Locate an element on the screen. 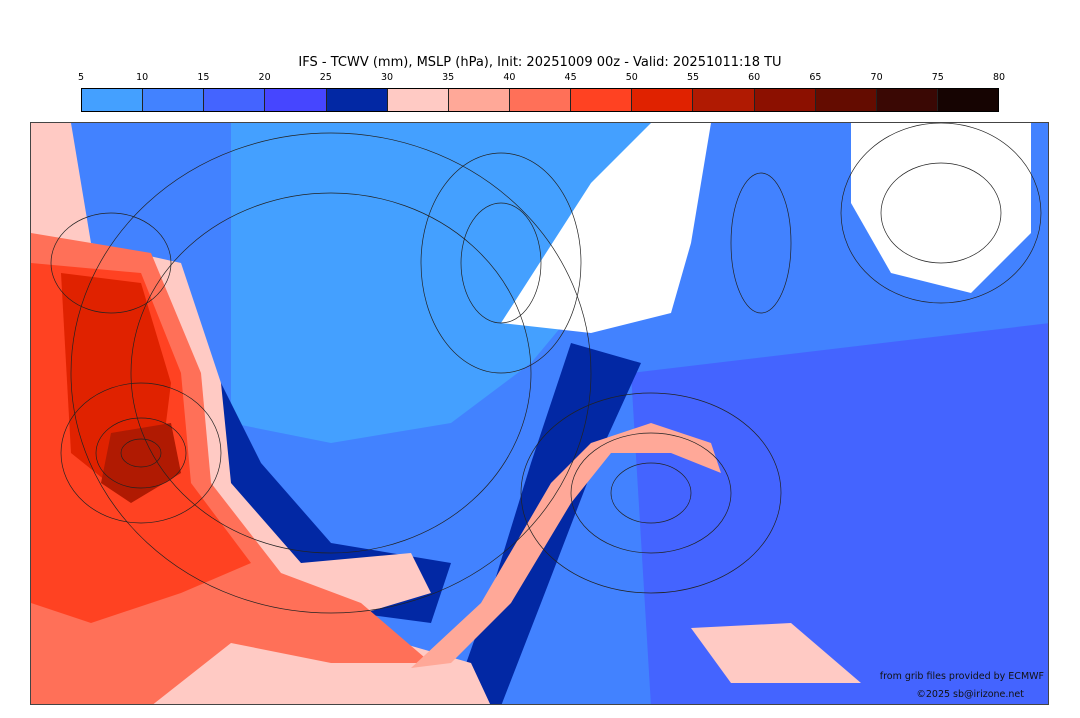 The image size is (1080, 718). colorbar-tick: 10 is located at coordinates (142, 77).